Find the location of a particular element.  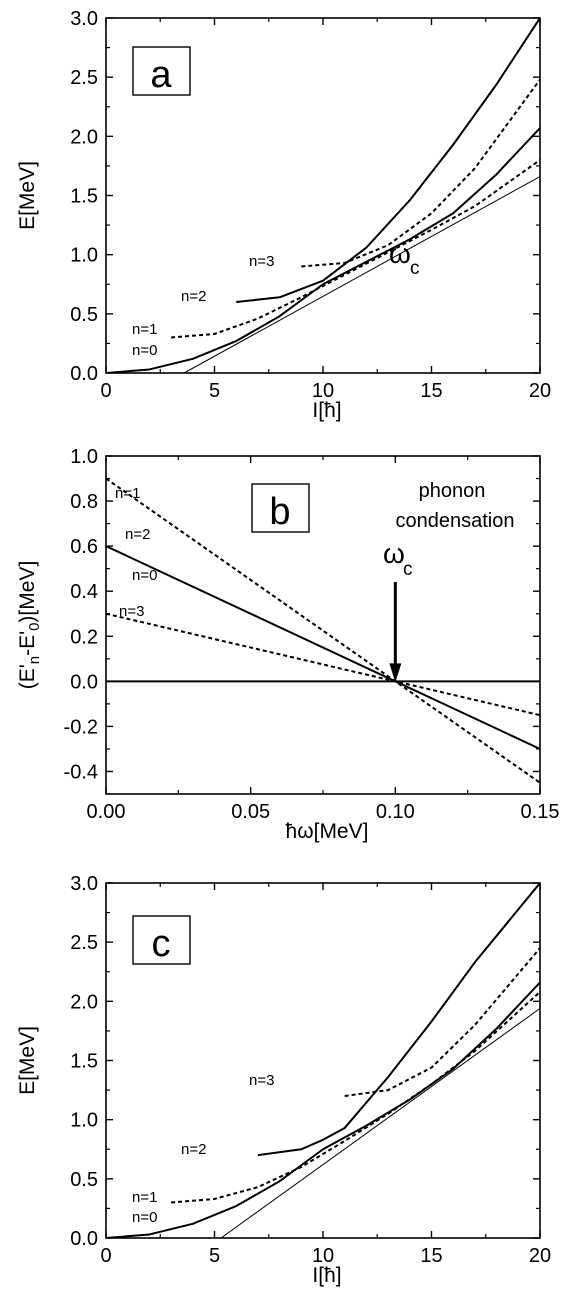

panel-label: a is located at coordinates (161, 75).